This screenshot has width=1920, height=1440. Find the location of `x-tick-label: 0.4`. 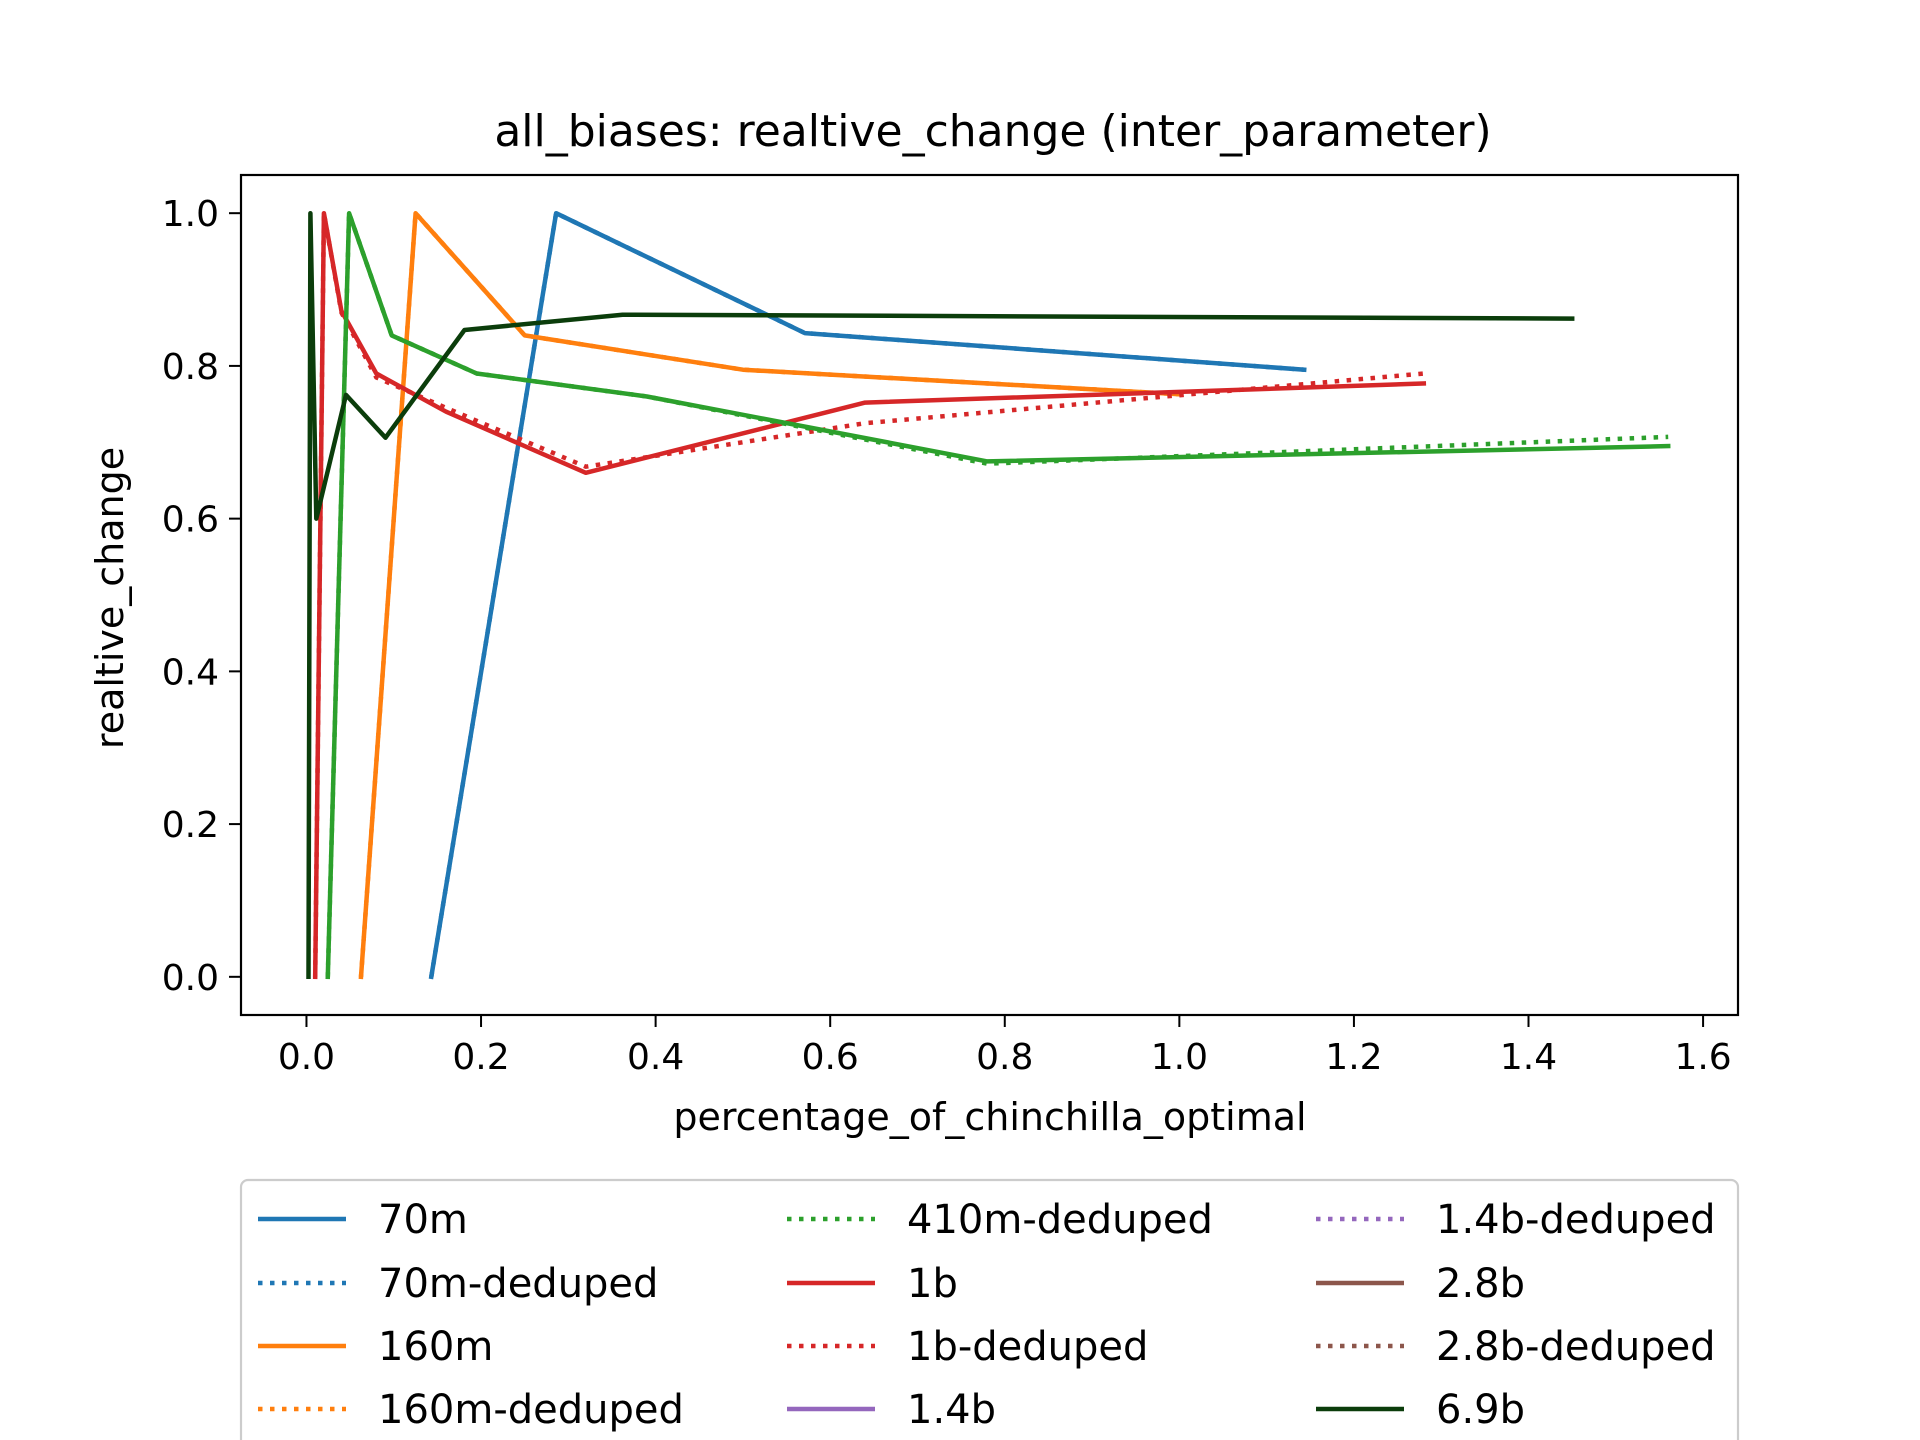

x-tick-label: 0.4 is located at coordinates (655, 1057).